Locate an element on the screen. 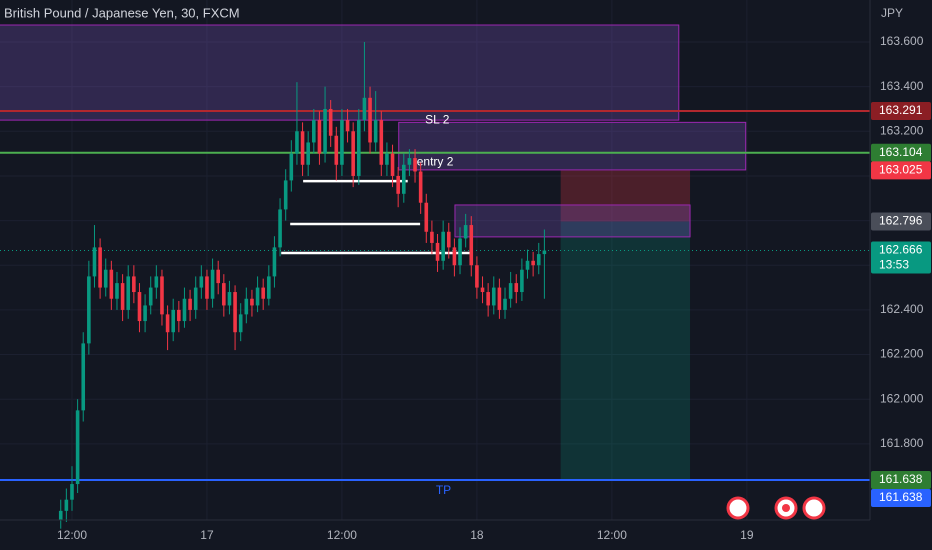 The image size is (932, 550). y-tick-label: 162.400 is located at coordinates (902, 309).